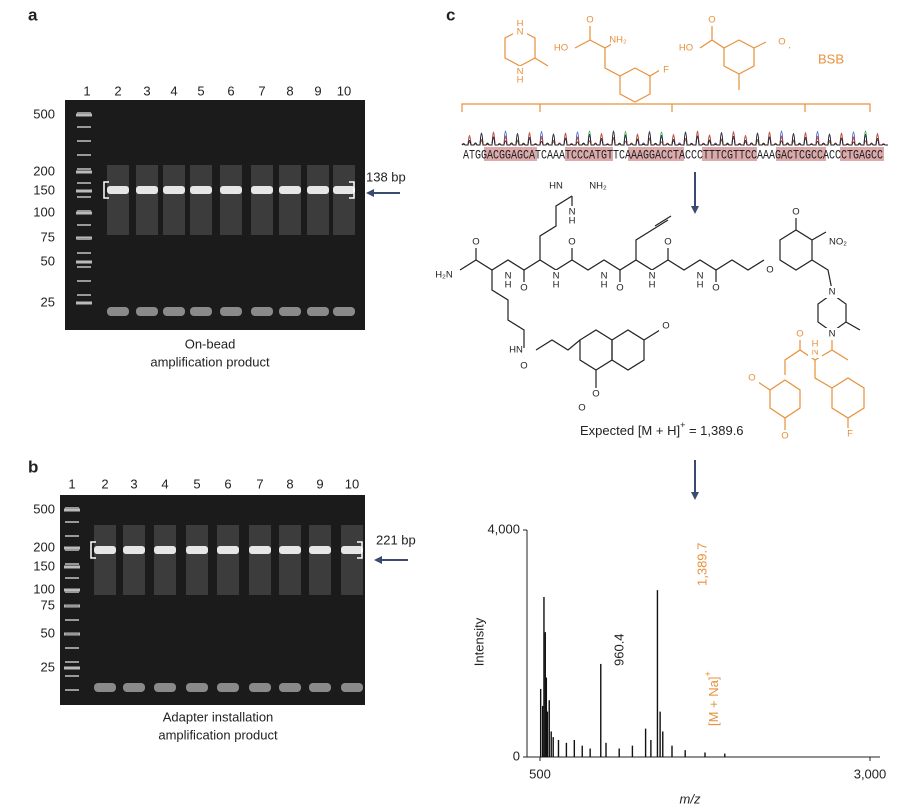 The width and height of the screenshot is (907, 811). I want to click on bracket, so click(93, 550).